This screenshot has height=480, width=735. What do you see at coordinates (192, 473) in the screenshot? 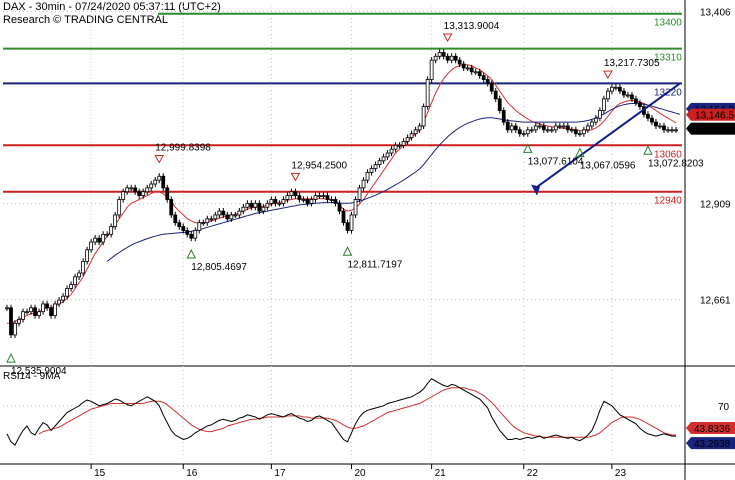
I see `x-tick-label: 16` at bounding box center [192, 473].